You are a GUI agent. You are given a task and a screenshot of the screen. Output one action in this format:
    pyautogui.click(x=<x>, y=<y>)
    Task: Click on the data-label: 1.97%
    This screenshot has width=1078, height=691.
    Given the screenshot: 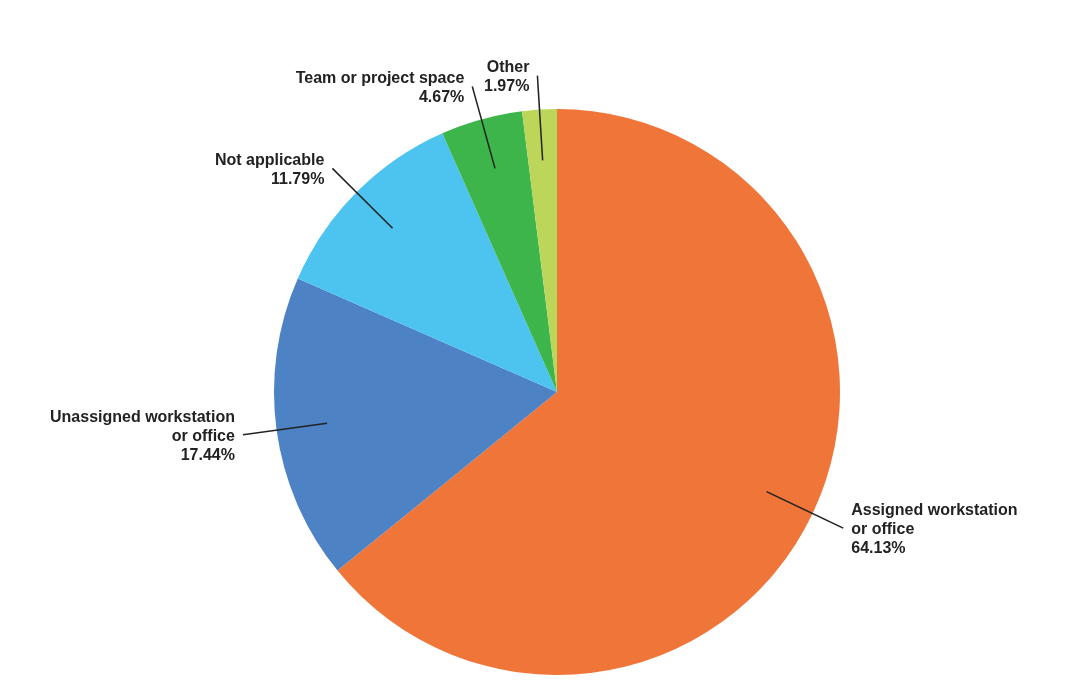 What is the action you would take?
    pyautogui.click(x=507, y=86)
    